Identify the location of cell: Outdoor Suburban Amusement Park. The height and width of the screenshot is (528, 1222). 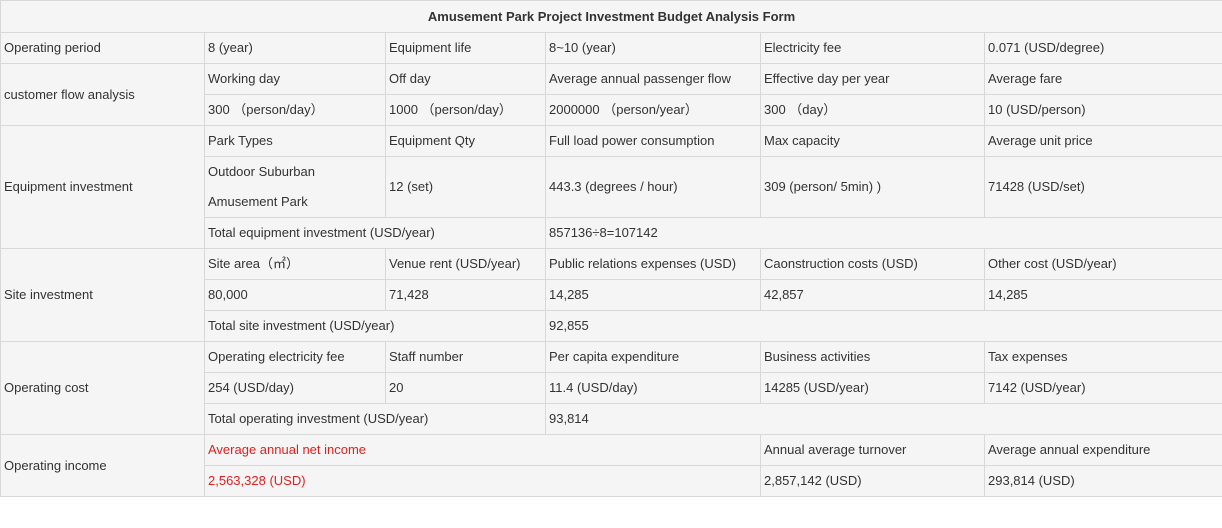
(295, 187).